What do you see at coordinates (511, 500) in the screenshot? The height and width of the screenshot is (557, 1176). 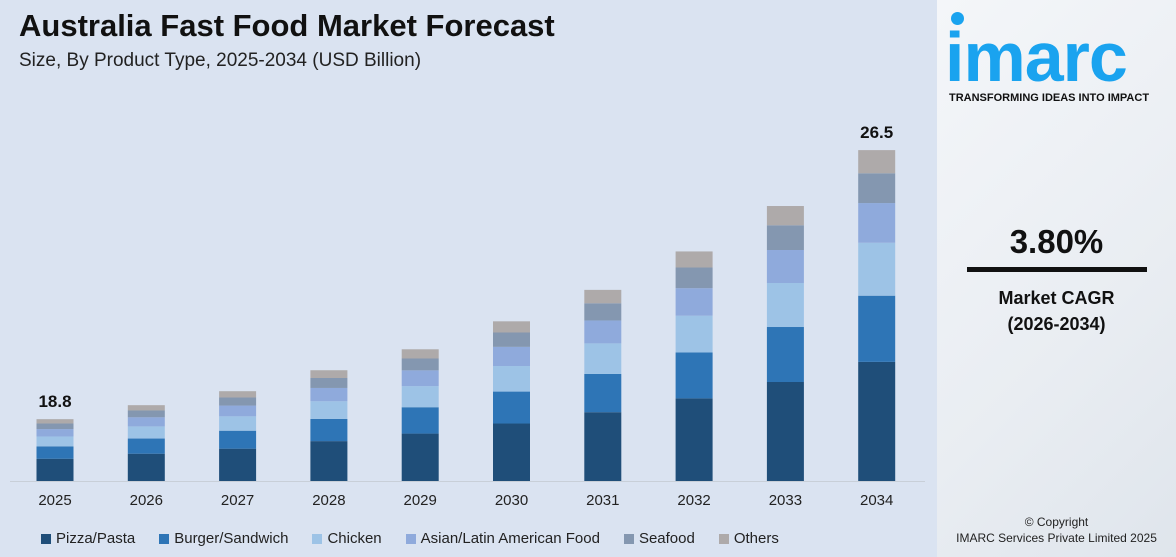 I see `x-tick-label: 2030` at bounding box center [511, 500].